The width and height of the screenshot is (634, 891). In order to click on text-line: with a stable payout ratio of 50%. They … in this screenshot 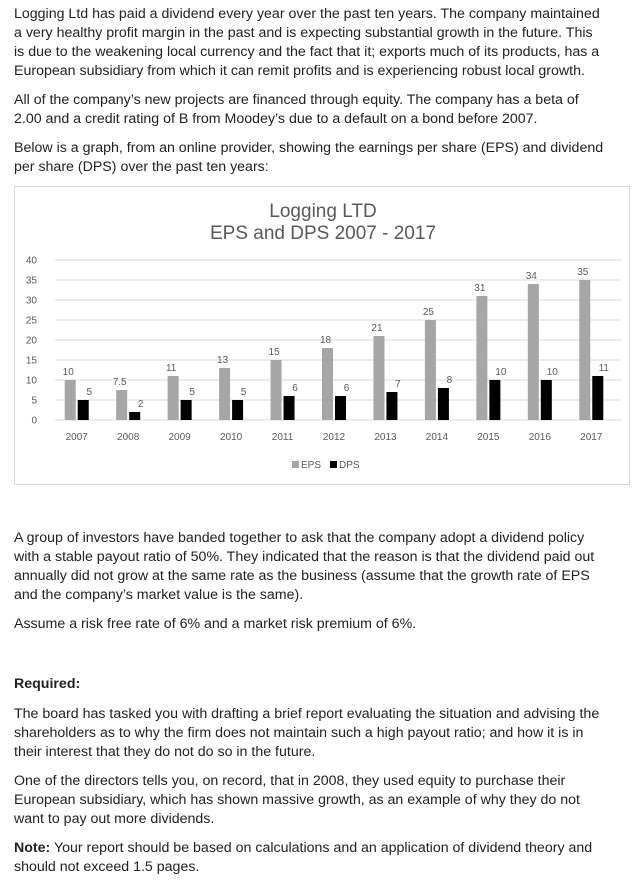, I will do `click(304, 557)`.